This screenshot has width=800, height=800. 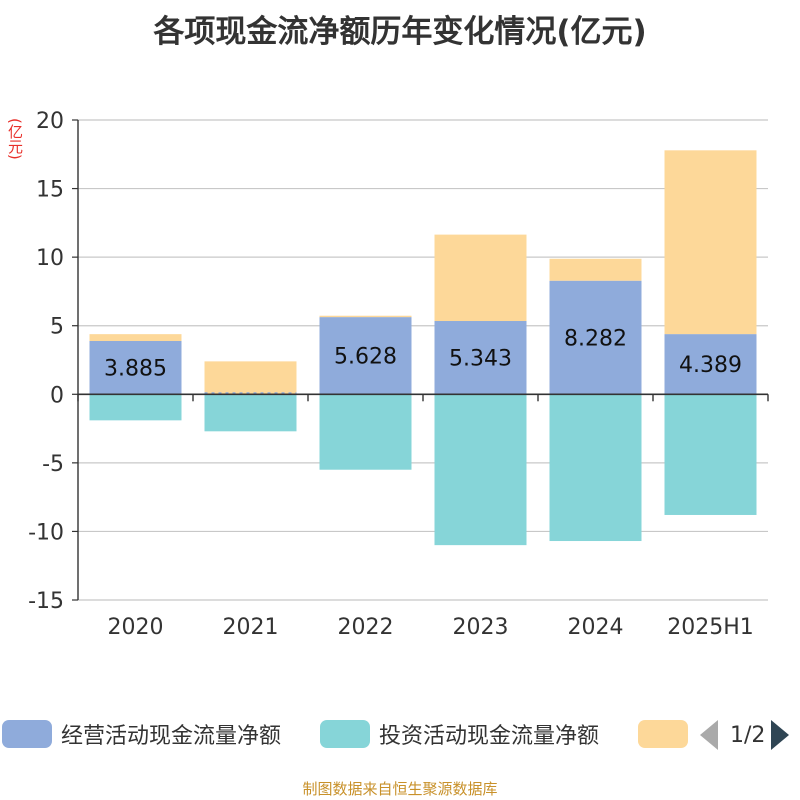 What do you see at coordinates (780, 735) in the screenshot?
I see `pager-next-arrow-icon` at bounding box center [780, 735].